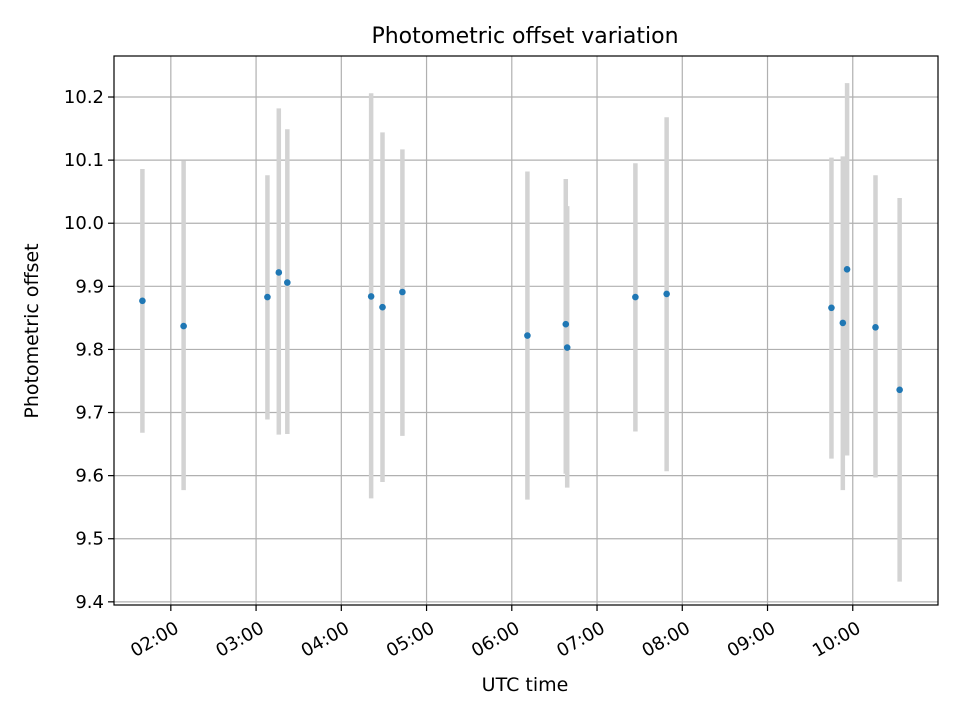  Describe the element at coordinates (751, 640) in the screenshot. I see `x-tick-label: 09:00` at that location.